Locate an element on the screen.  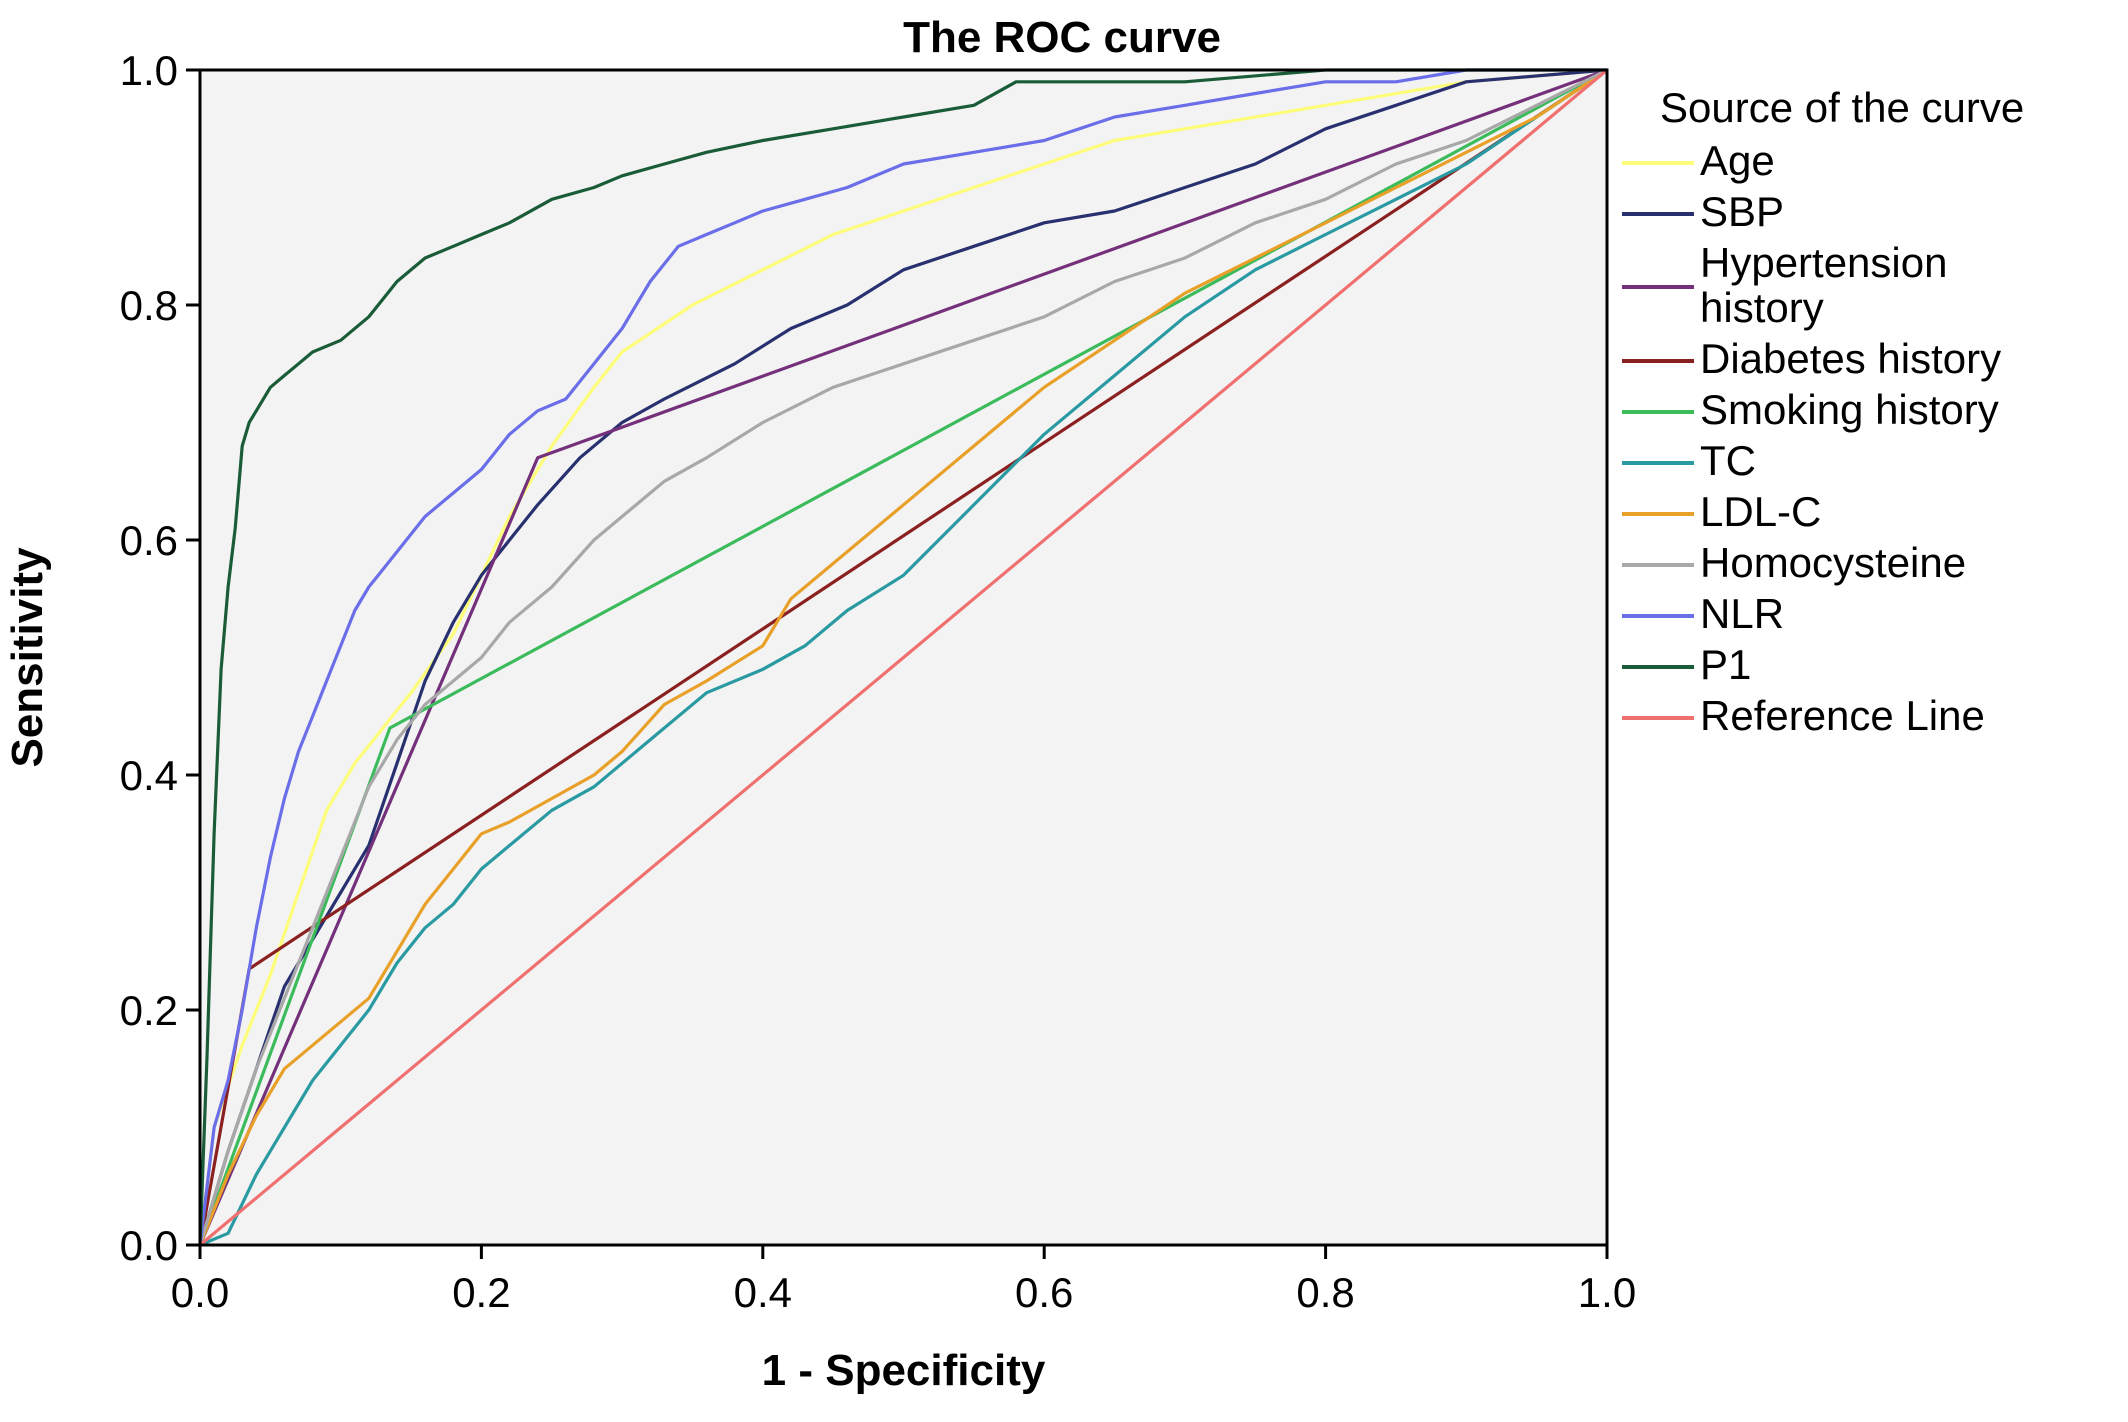
y-tick-label: 0.4 is located at coordinates (149, 775).